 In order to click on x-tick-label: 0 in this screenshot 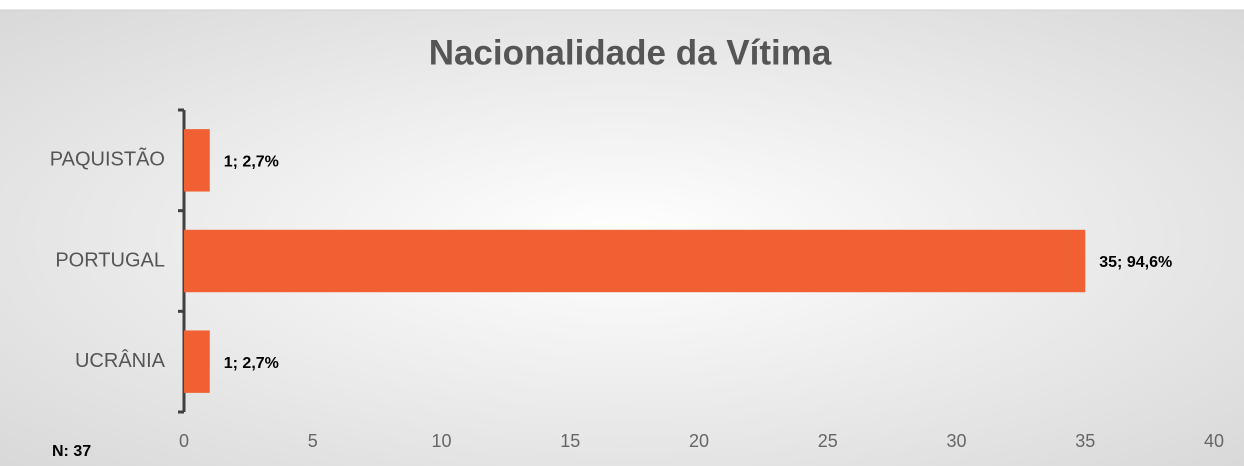, I will do `click(184, 441)`.